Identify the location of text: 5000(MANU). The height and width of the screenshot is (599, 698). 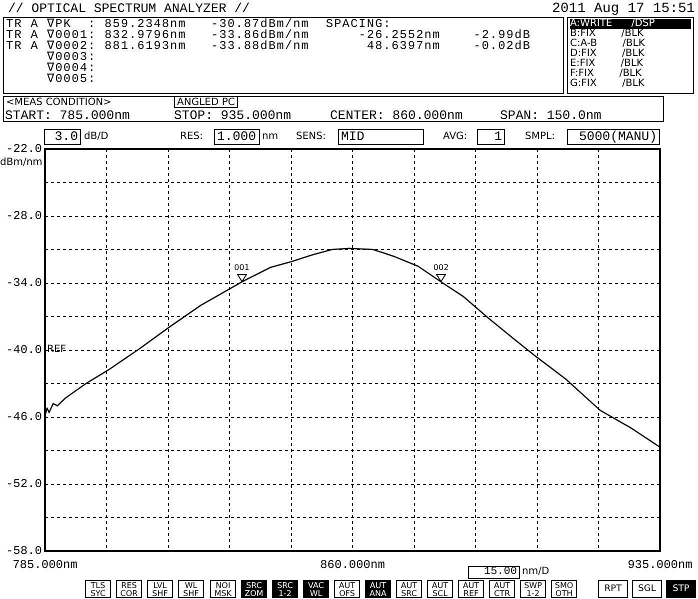
(613, 137).